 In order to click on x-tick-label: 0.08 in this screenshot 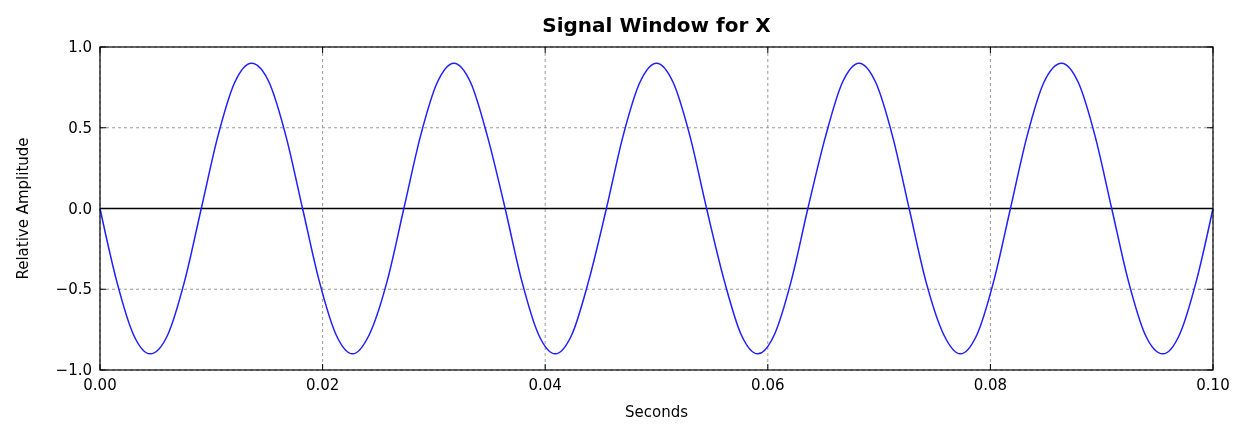, I will do `click(990, 385)`.